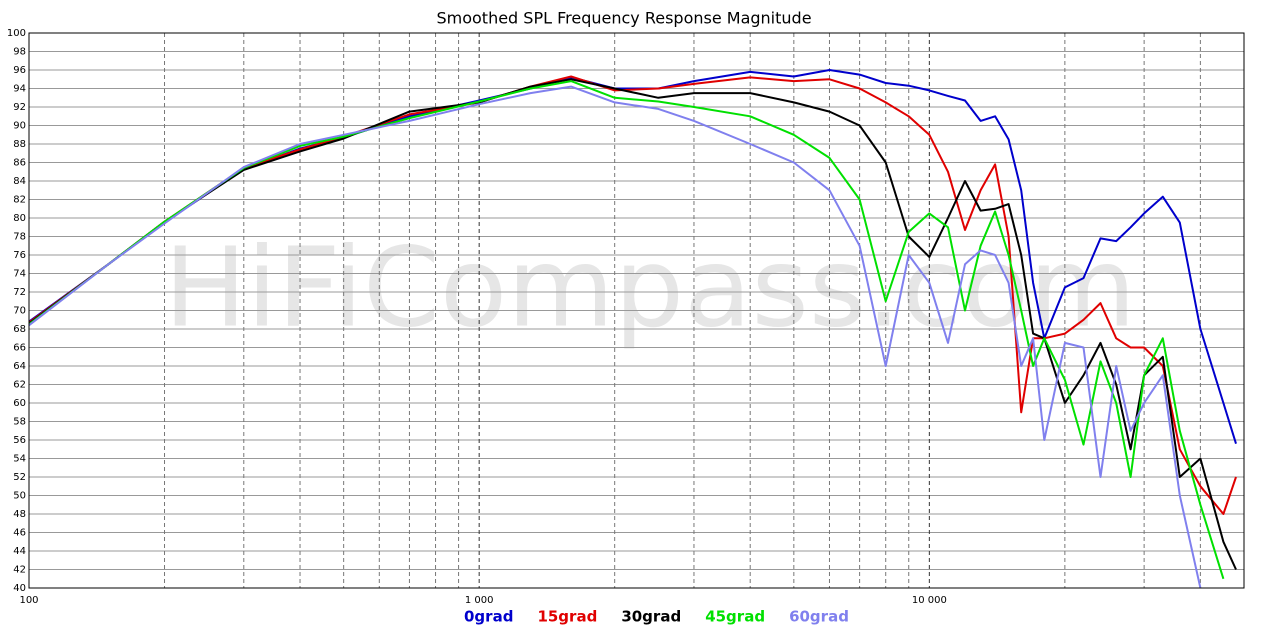 This screenshot has width=1276, height=639. Describe the element at coordinates (19, 459) in the screenshot. I see `y-tick-label: 54` at that location.